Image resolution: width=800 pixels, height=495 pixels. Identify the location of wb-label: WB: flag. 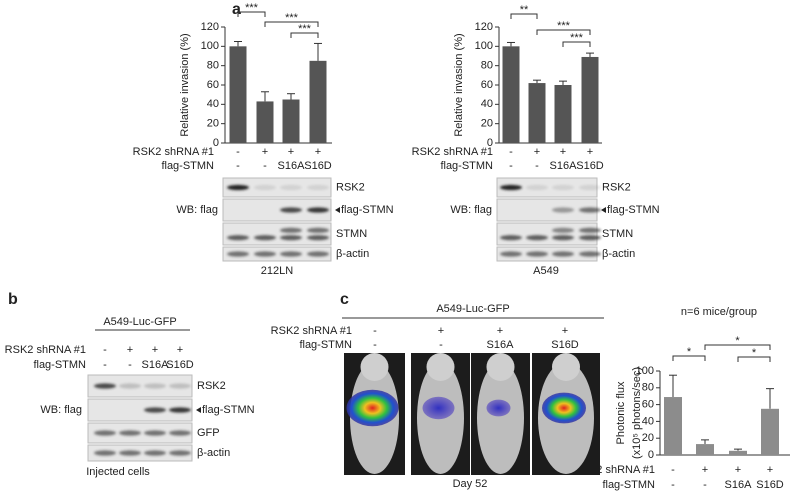
(197, 210).